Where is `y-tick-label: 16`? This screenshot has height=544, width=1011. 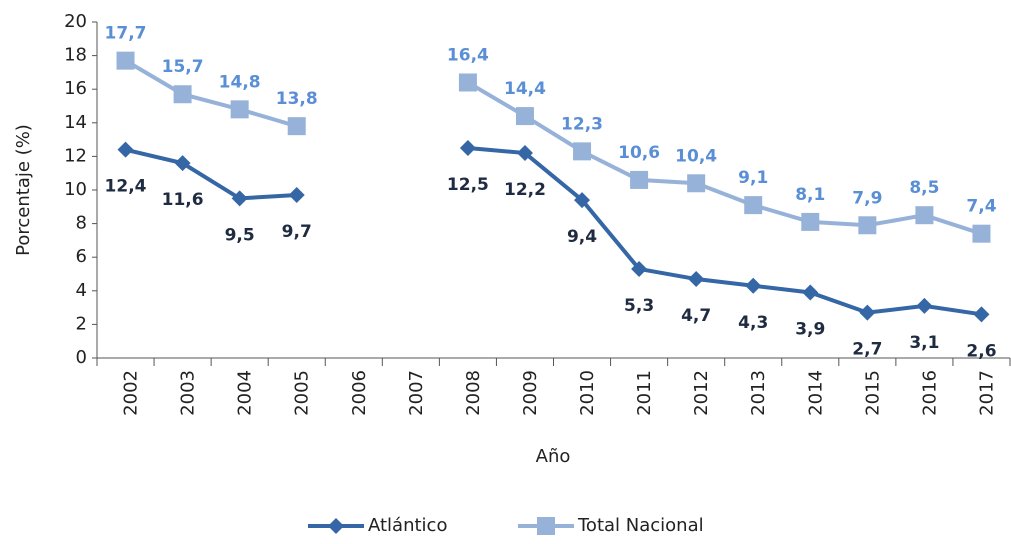 y-tick-label: 16 is located at coordinates (75, 88).